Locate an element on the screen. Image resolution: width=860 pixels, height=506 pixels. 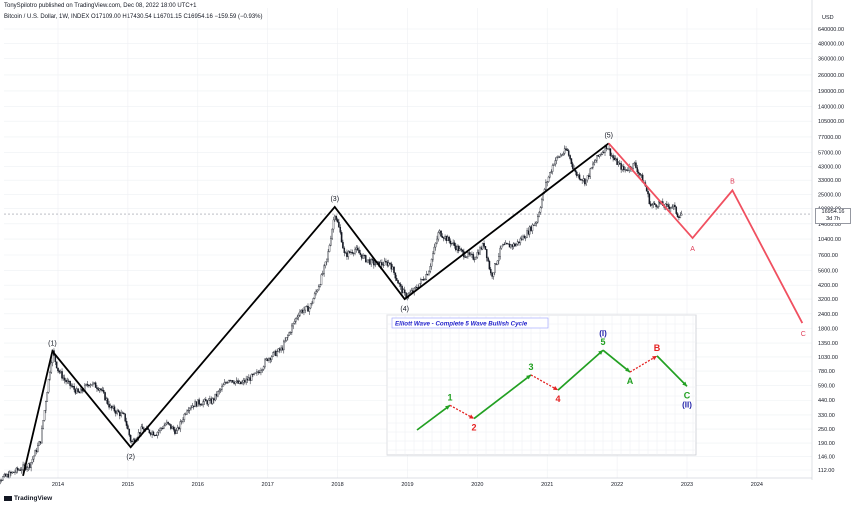
y-tick-label: 105000.00 is located at coordinates (831, 122).